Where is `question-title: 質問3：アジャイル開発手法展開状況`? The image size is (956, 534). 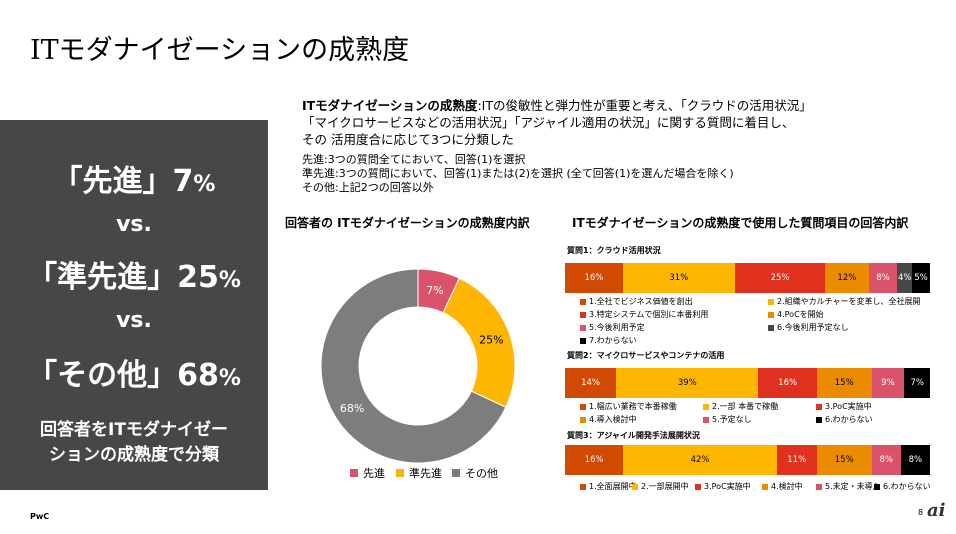
question-title: 質問3：アジャイル開発手法展開状況 is located at coordinates (633, 435).